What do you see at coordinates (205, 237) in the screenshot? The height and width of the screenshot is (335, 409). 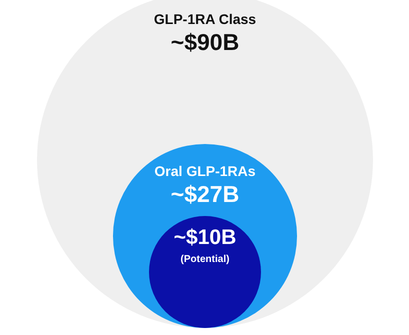 I see `data-label: ~$10B` at bounding box center [205, 237].